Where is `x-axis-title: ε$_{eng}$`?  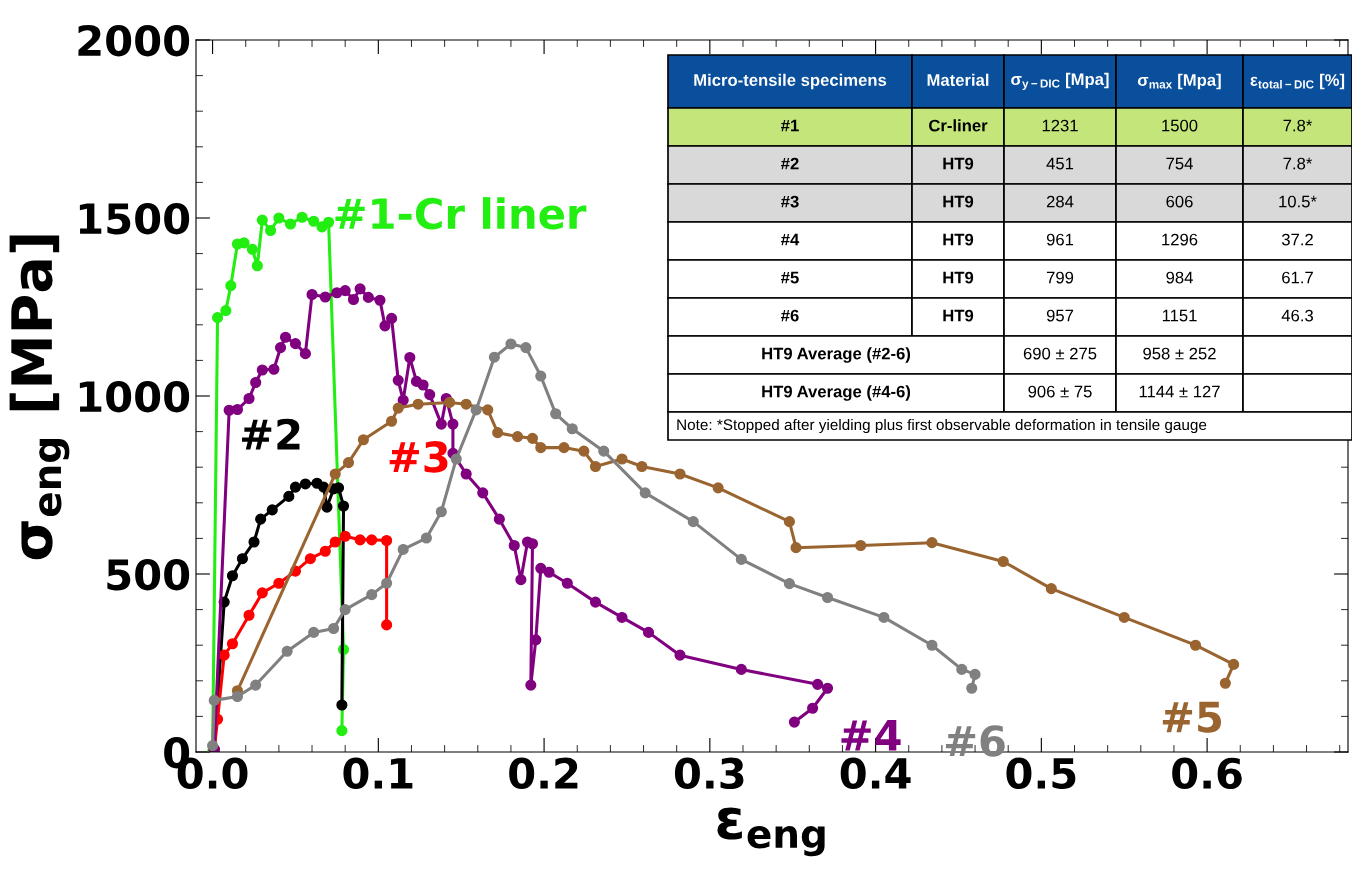 x-axis-title: ε$_{eng}$ is located at coordinates (771, 832).